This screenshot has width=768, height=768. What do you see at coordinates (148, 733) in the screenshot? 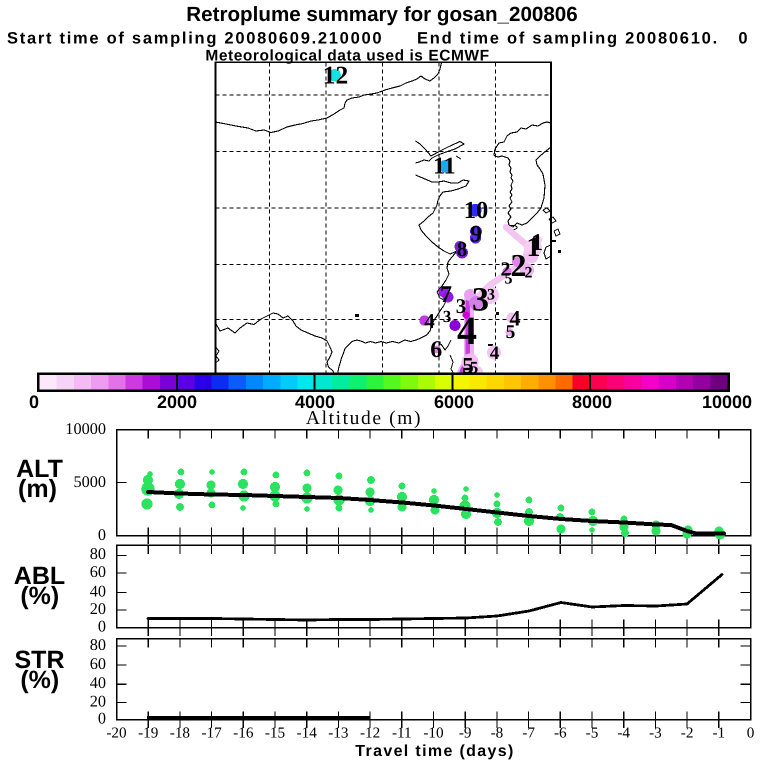
I see `svg-text: -19` at bounding box center [148, 733].